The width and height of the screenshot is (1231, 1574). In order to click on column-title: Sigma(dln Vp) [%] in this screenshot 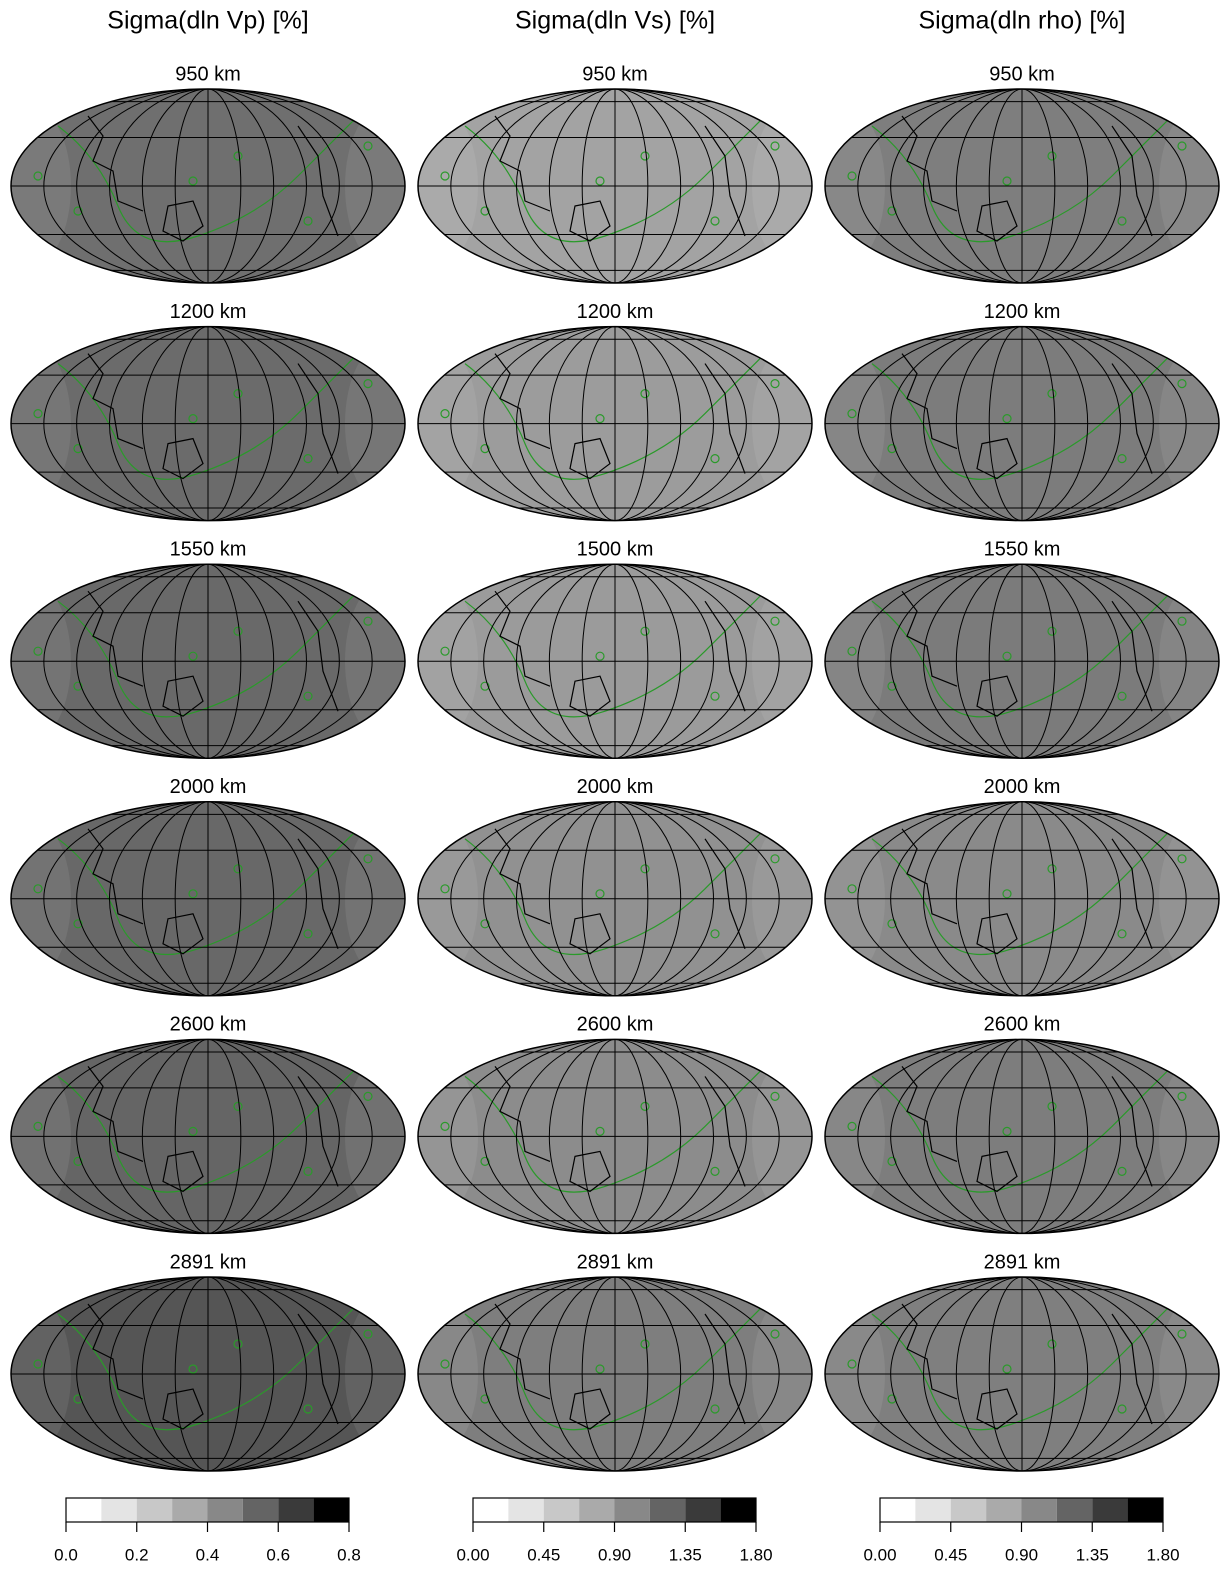, I will do `click(207, 21)`.